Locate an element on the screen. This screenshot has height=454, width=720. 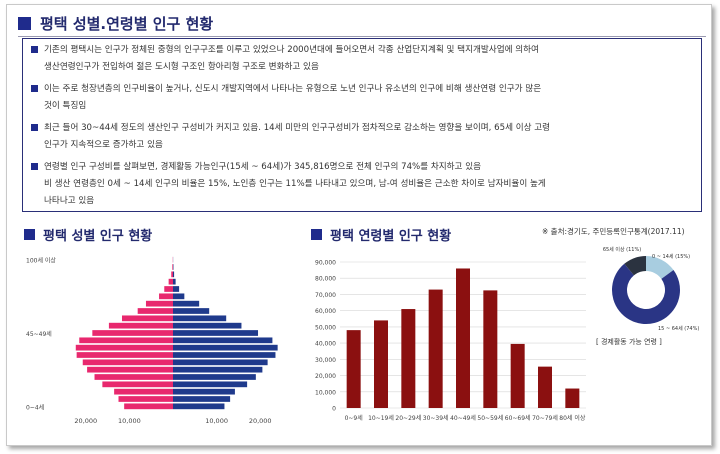
x-tick-label: 70~79세 is located at coordinates (545, 418).